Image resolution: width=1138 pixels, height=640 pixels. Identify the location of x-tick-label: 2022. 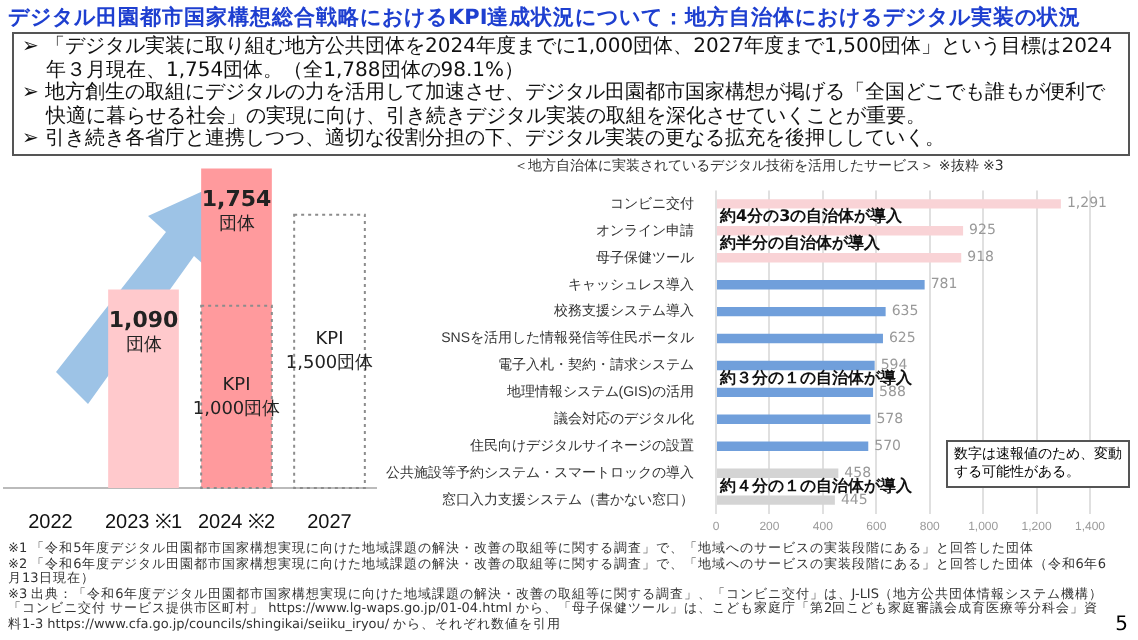
(51, 522).